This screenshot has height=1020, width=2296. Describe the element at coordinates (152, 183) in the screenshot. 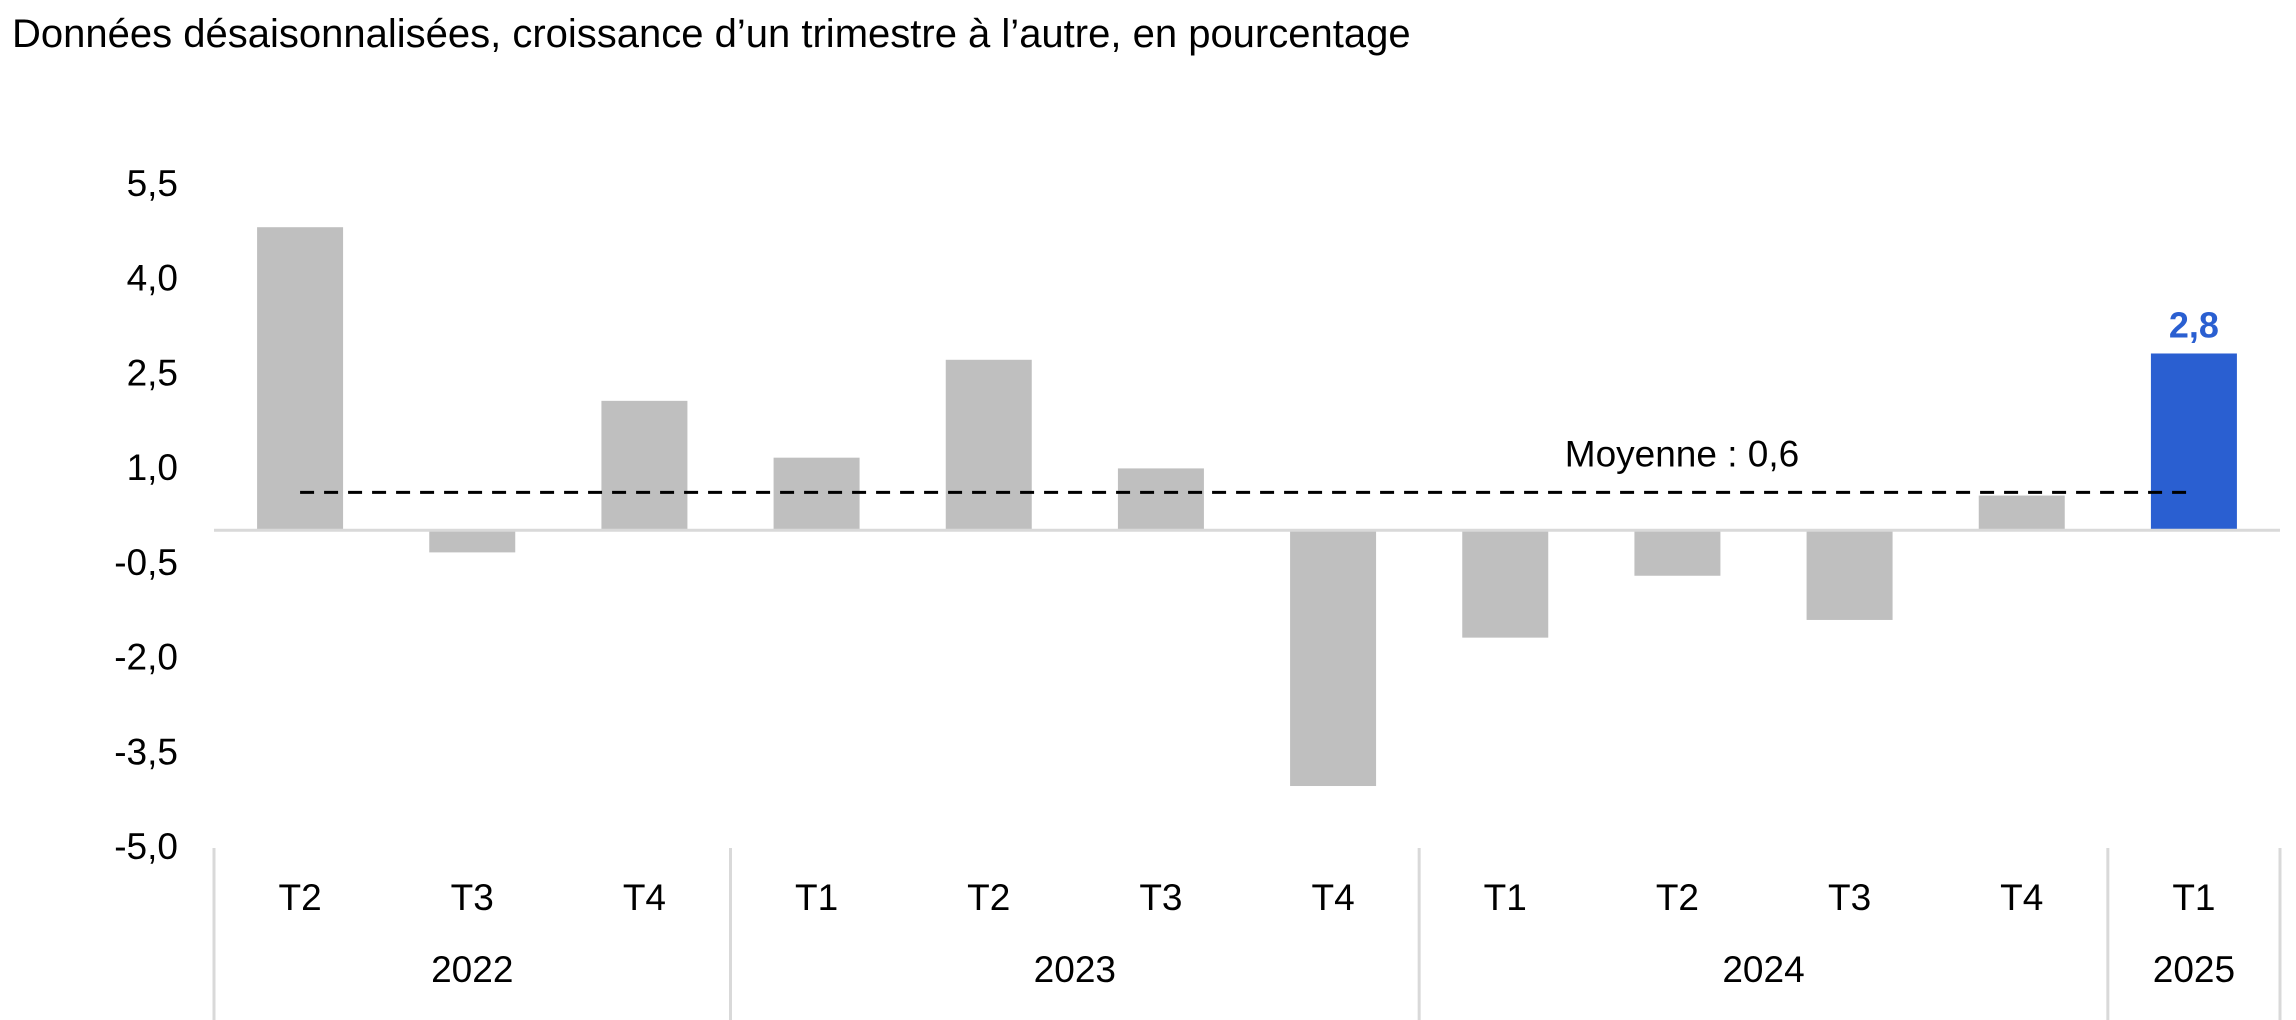

I see `y-tick-label: 5,5` at that location.